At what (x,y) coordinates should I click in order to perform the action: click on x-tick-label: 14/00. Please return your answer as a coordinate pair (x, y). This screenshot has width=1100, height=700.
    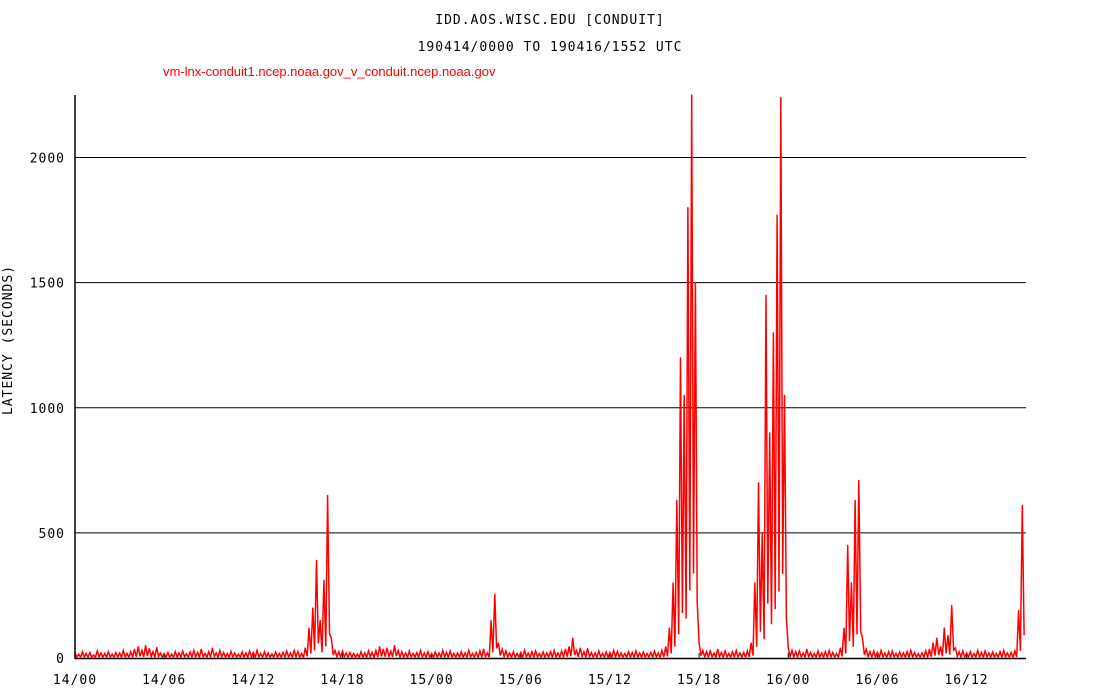
    Looking at the image, I should click on (75, 680).